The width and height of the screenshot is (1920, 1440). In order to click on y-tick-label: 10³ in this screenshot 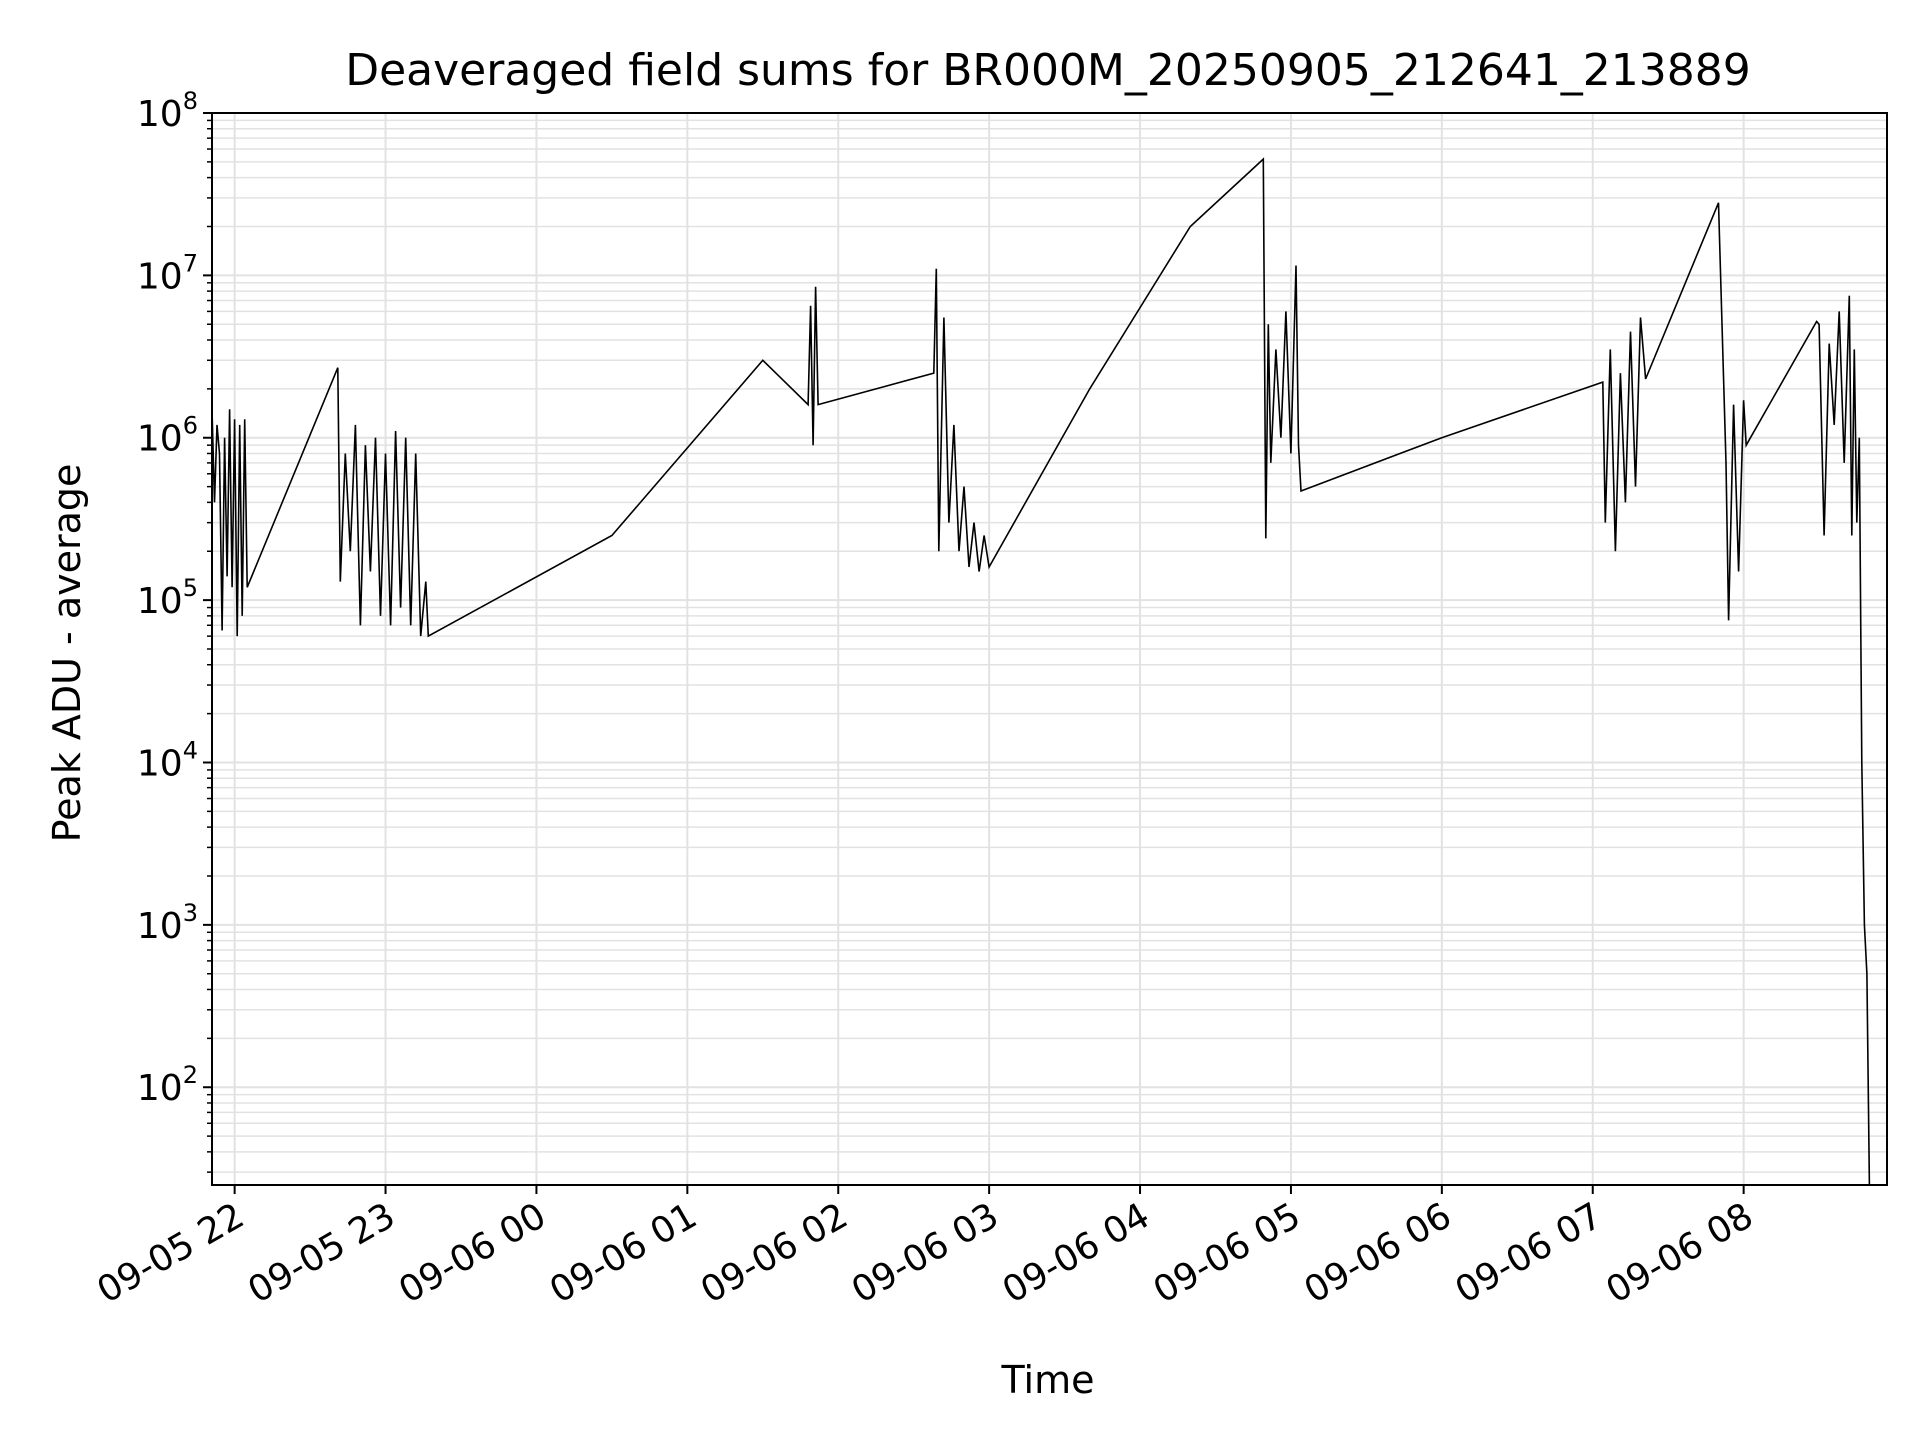, I will do `click(167, 923)`.